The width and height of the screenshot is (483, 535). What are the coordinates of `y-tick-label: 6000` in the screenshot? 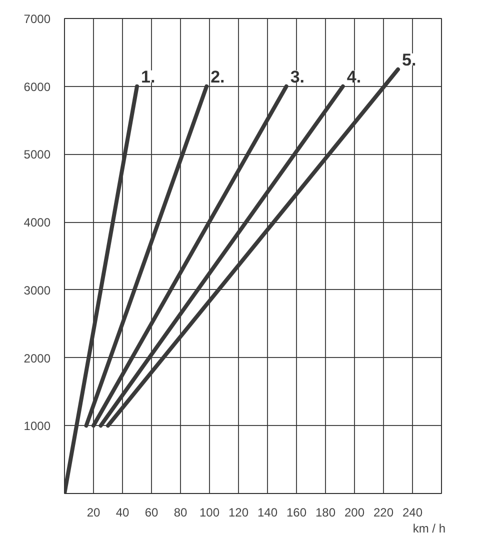 It's located at (37, 87).